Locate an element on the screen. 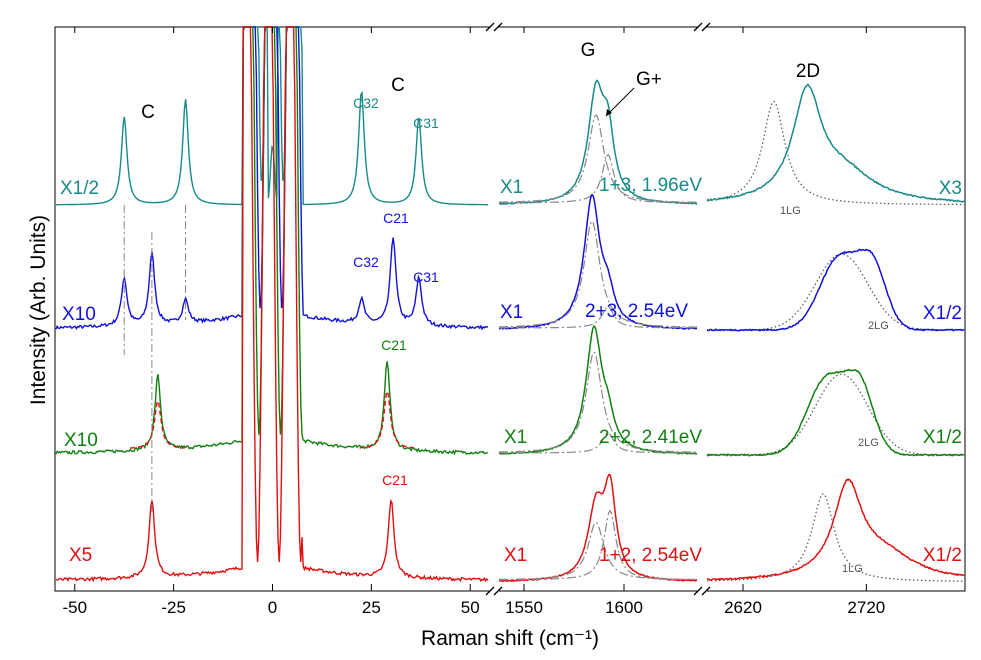 The height and width of the screenshot is (660, 981). x-axis-label: Raman shift (cm⁻¹) is located at coordinates (510, 638).